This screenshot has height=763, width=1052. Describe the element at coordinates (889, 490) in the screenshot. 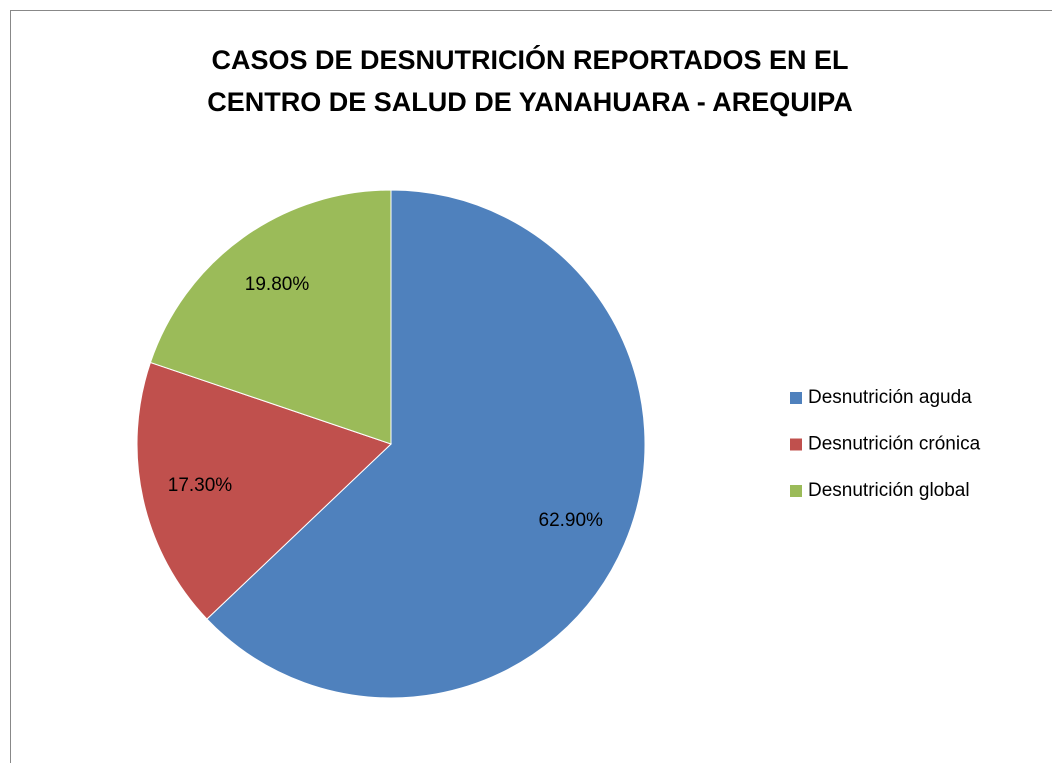

I see `legend-label: Desnutrición global` at that location.